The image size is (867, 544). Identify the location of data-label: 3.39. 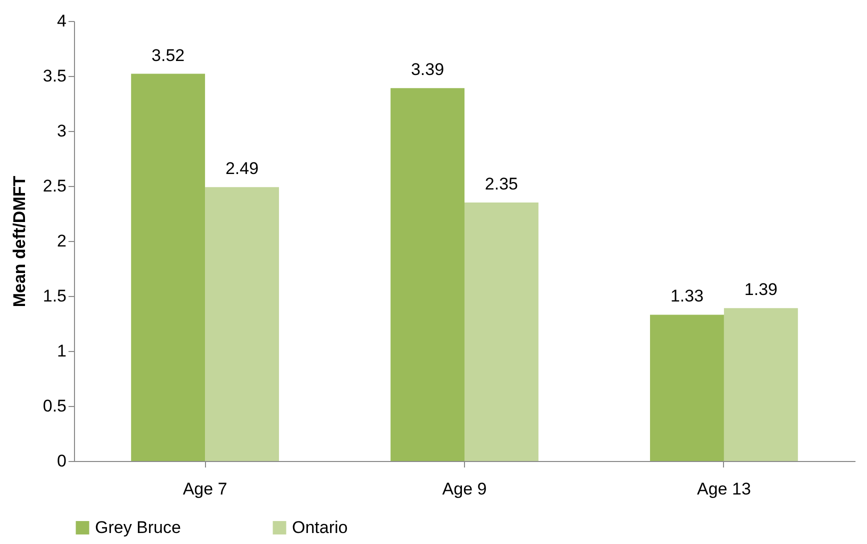
(427, 70).